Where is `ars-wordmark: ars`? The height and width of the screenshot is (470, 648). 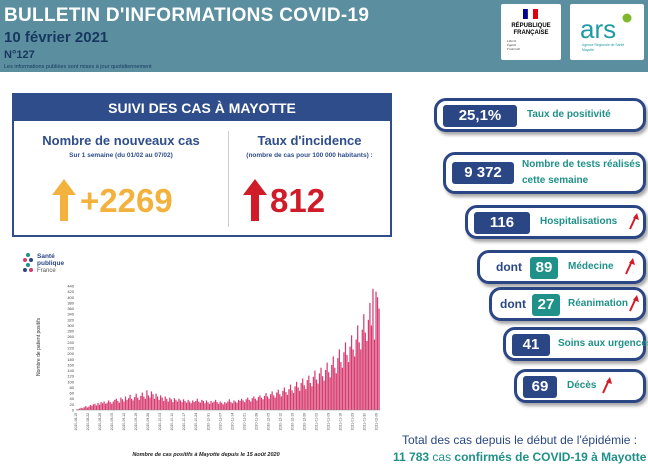 ars-wordmark: ars is located at coordinates (598, 29).